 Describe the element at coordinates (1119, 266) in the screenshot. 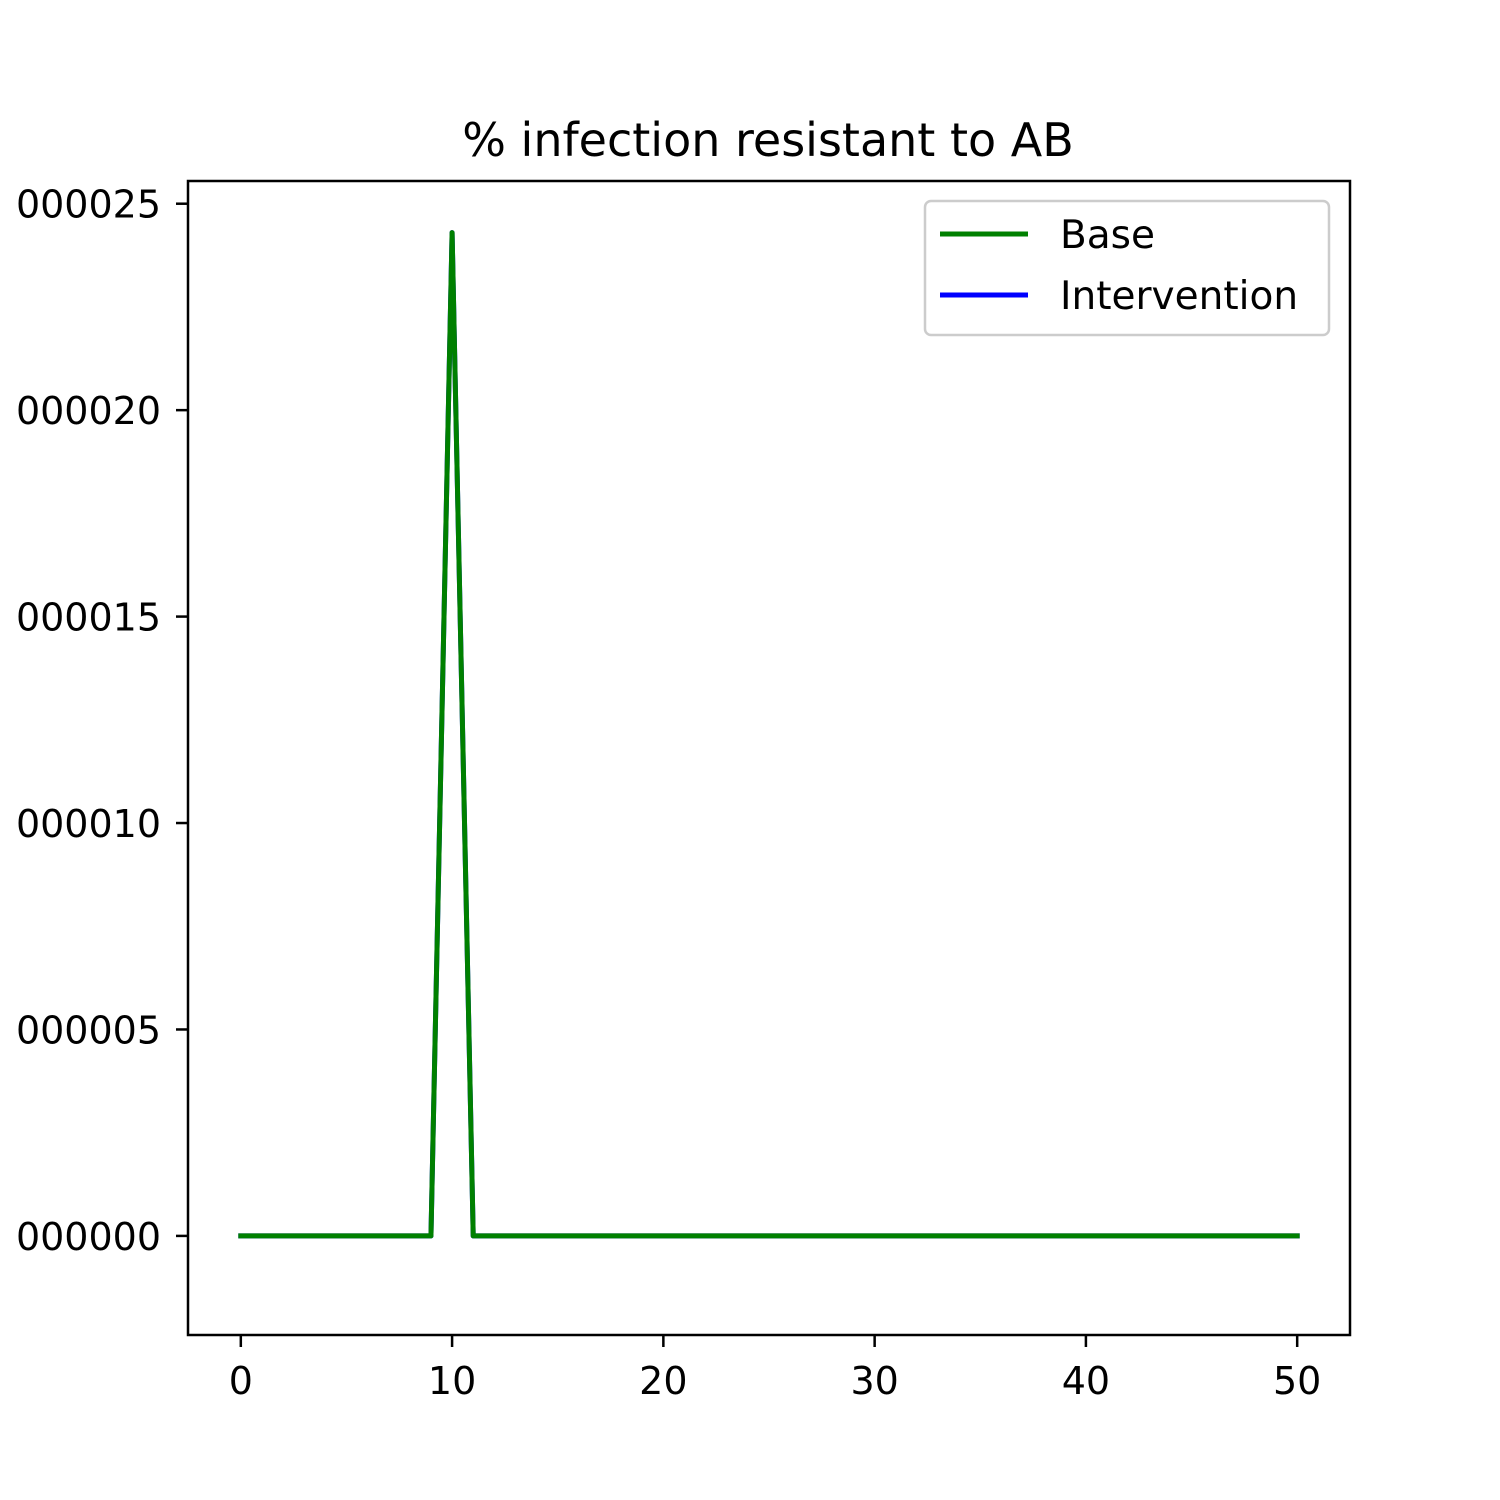

I see `legend-items: Base Intervention` at that location.